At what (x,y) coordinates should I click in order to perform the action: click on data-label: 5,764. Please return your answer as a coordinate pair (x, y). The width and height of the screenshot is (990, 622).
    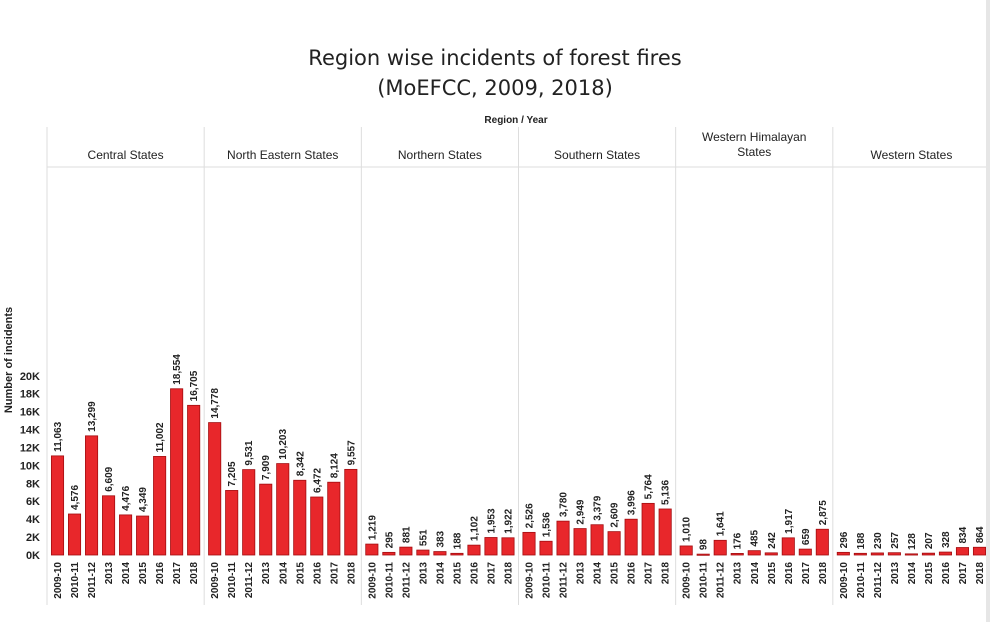
    Looking at the image, I should click on (649, 486).